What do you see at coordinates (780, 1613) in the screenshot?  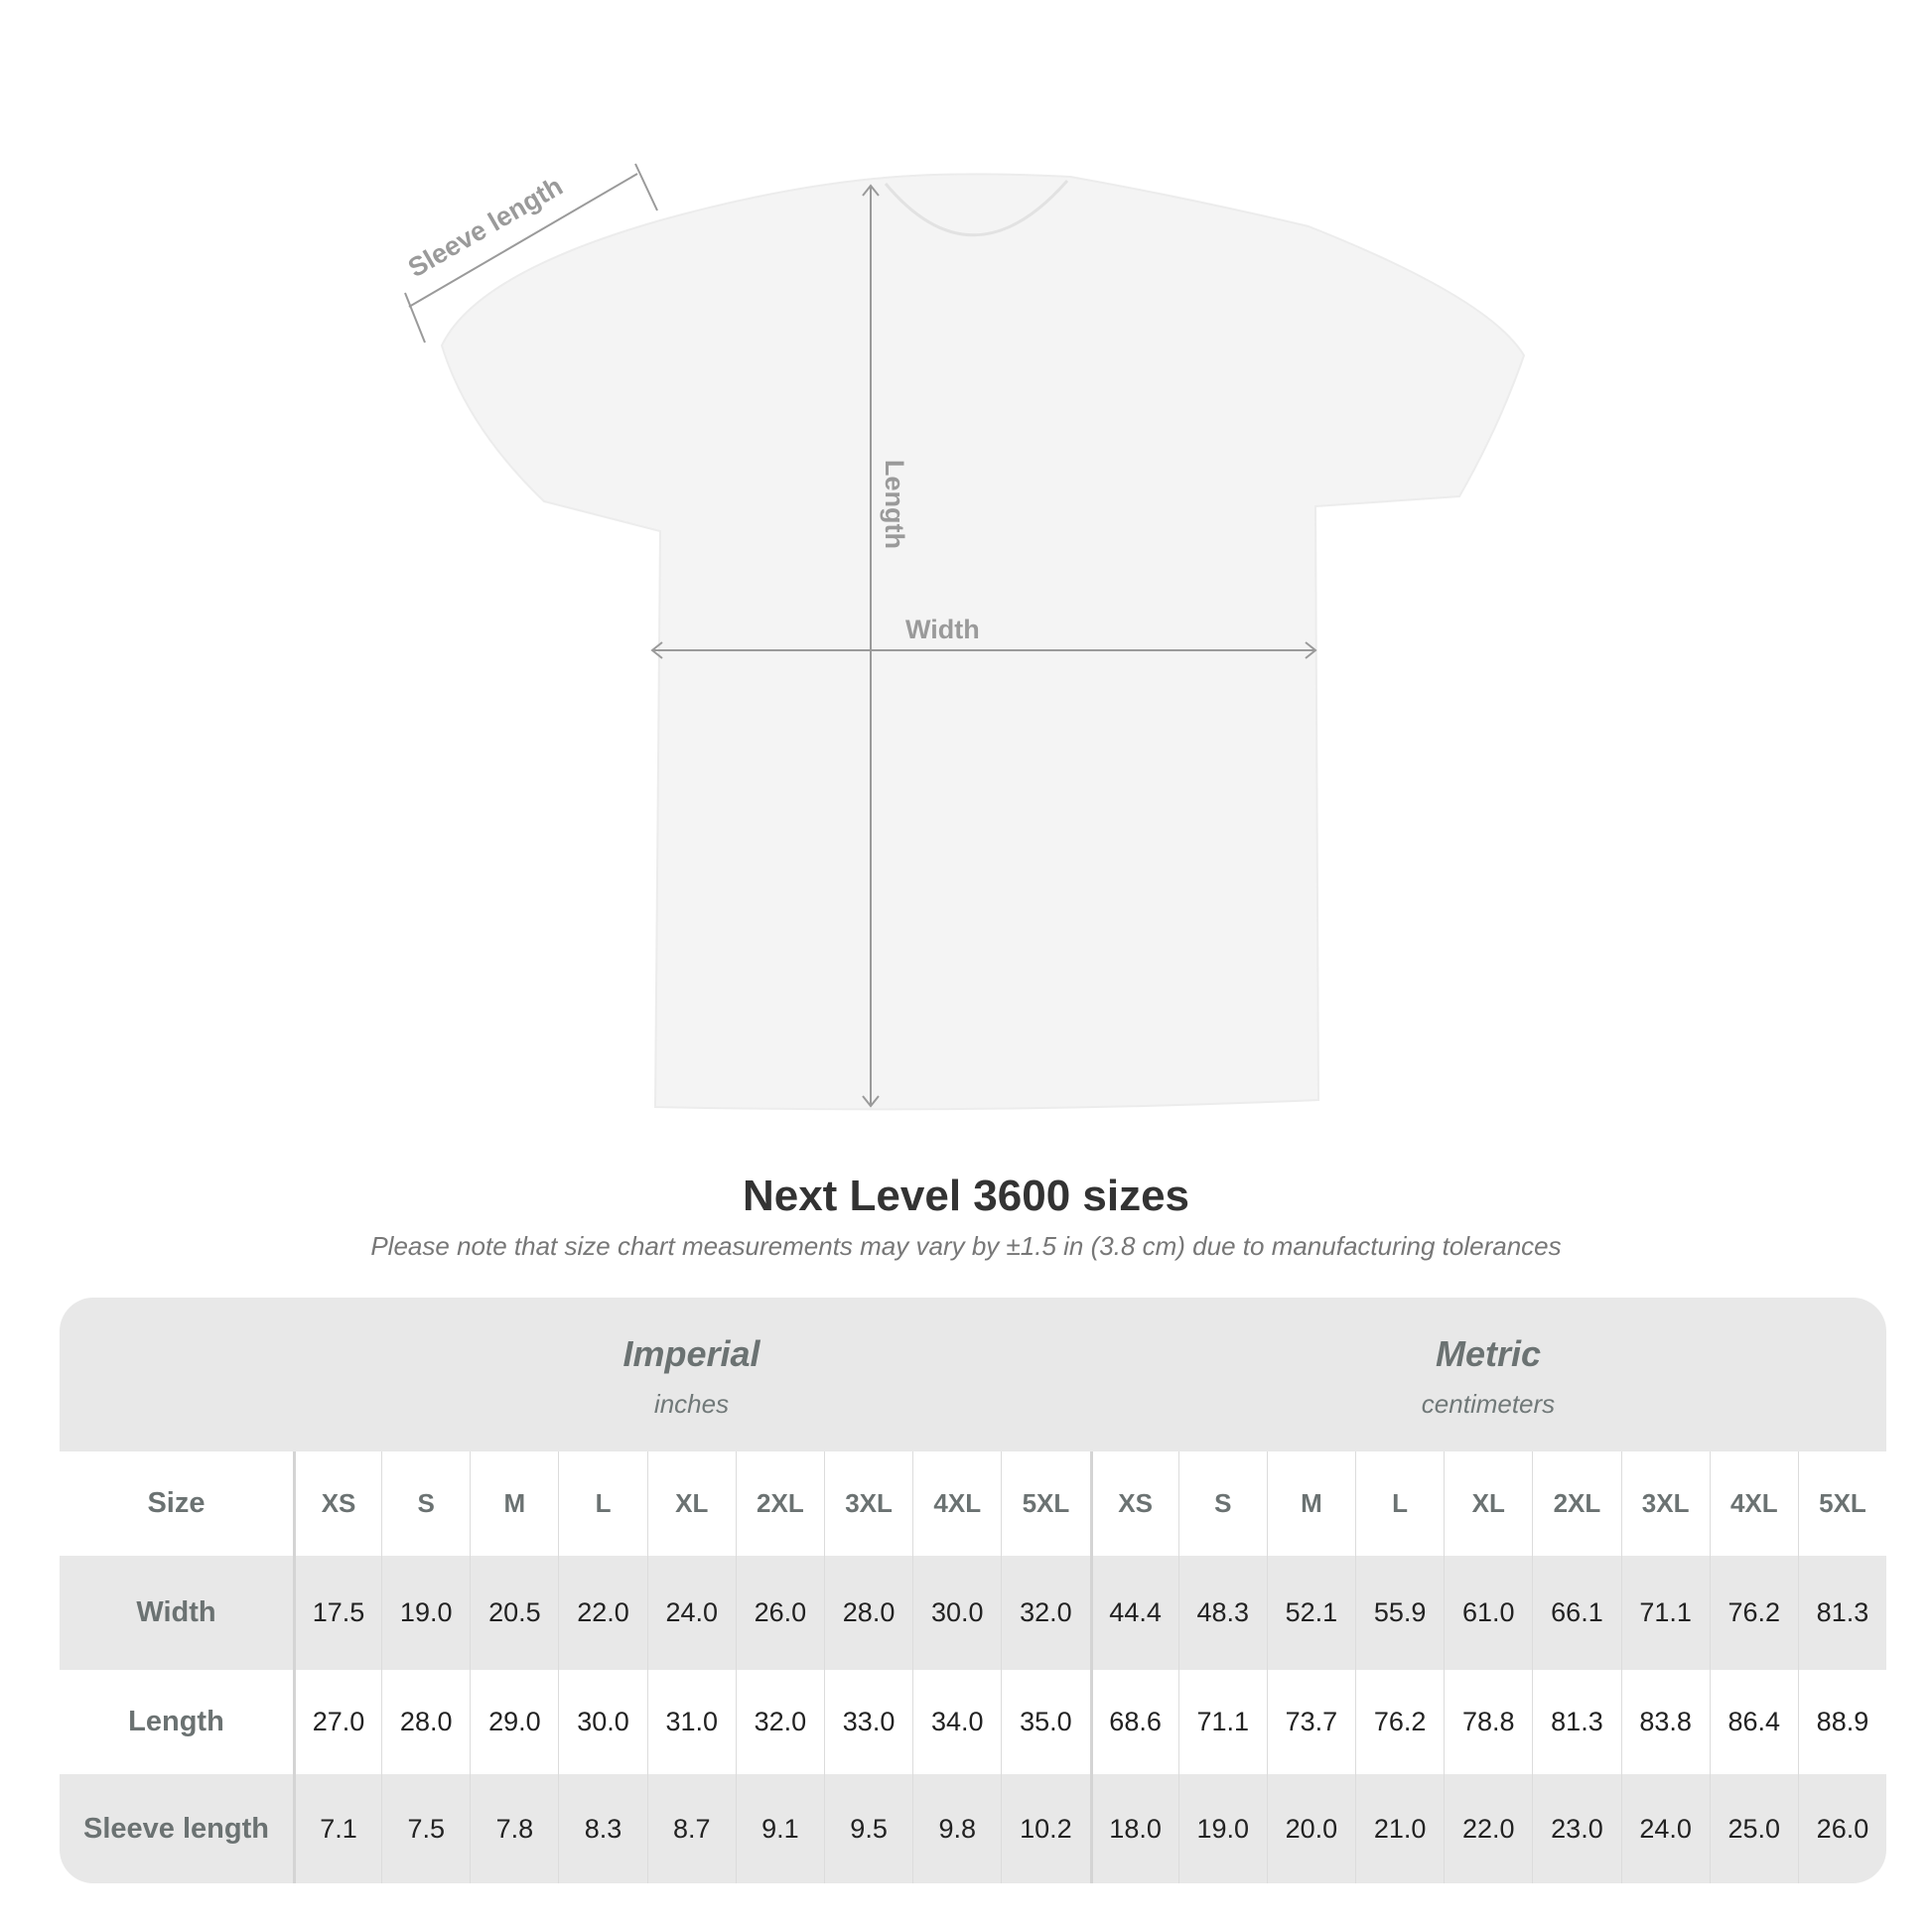 I see `imperial-value: 26.0` at bounding box center [780, 1613].